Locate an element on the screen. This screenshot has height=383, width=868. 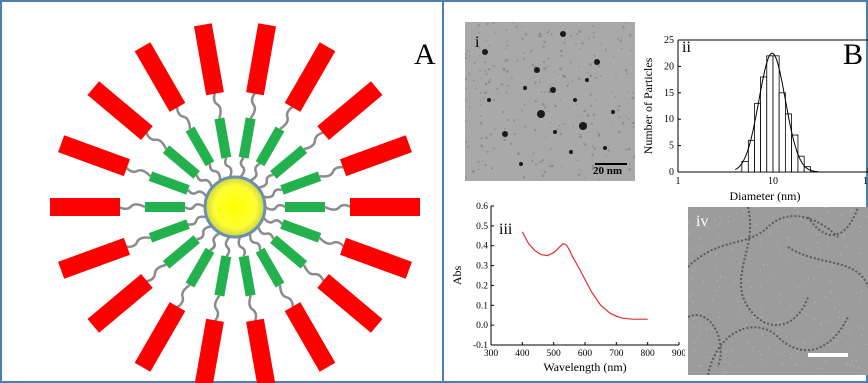
x-axis-label: Wavelength (nm) is located at coordinates (584, 367).